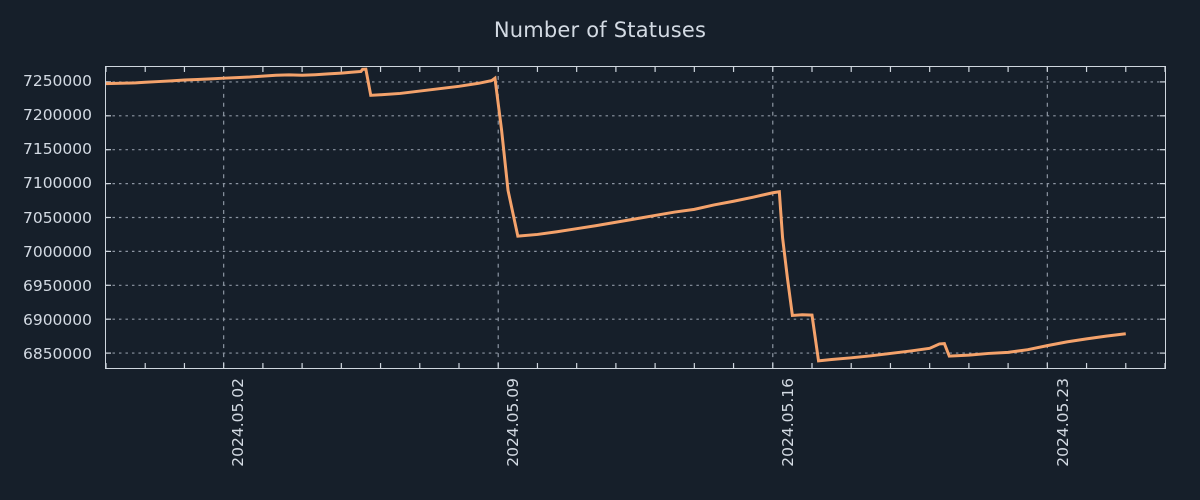 The image size is (1200, 500). What do you see at coordinates (57, 81) in the screenshot?
I see `y-tick-label: 7250000` at bounding box center [57, 81].